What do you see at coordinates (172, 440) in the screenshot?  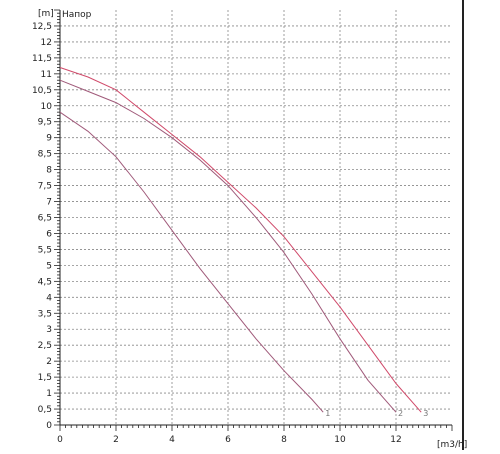 I see `x-tick-label: 4` at bounding box center [172, 440].